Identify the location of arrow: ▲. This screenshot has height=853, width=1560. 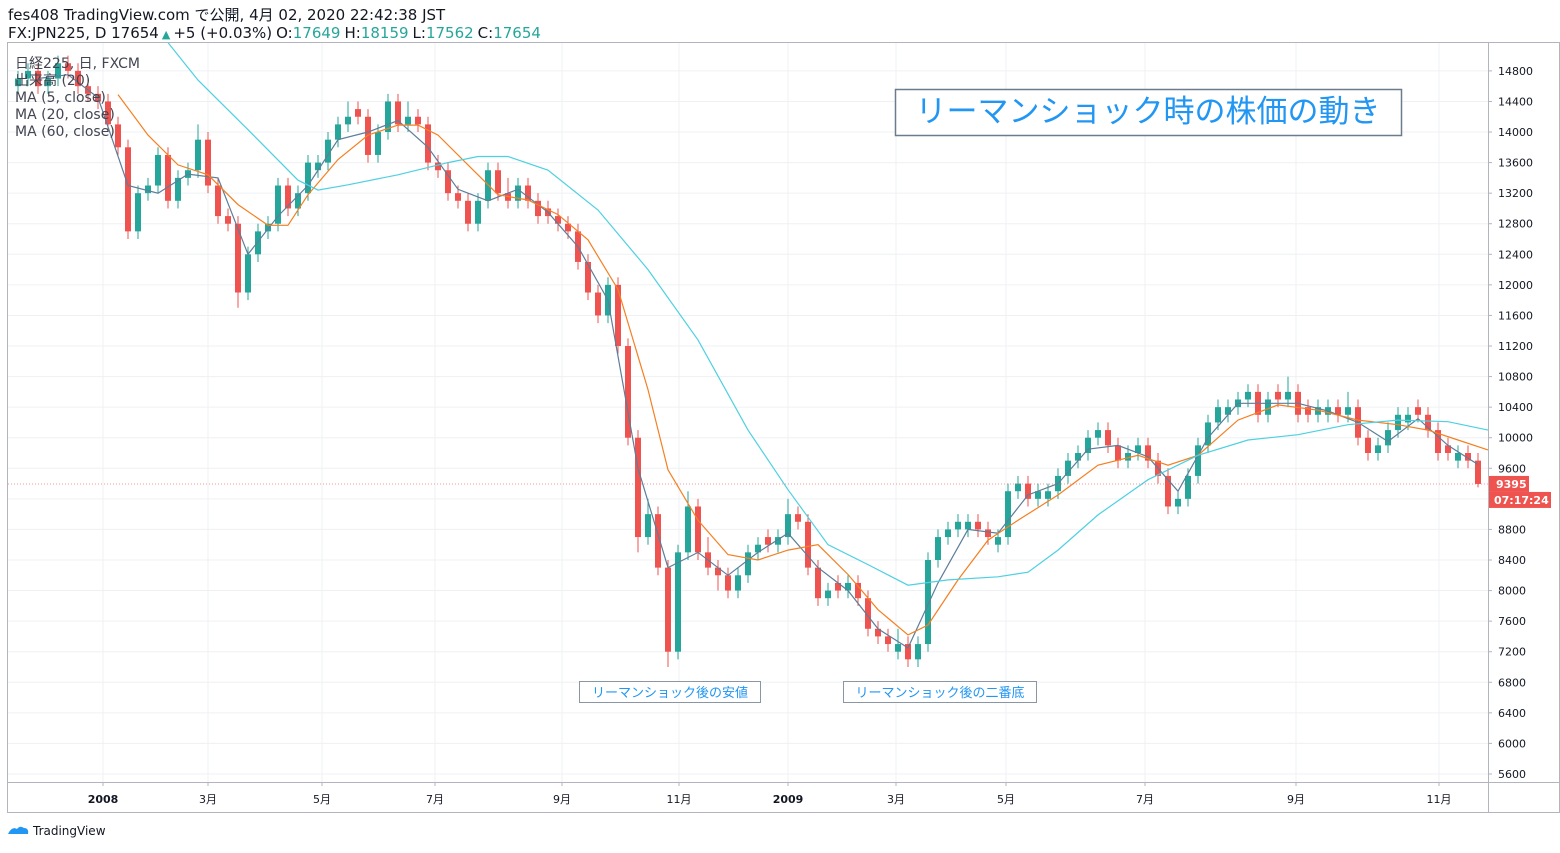
(166, 34).